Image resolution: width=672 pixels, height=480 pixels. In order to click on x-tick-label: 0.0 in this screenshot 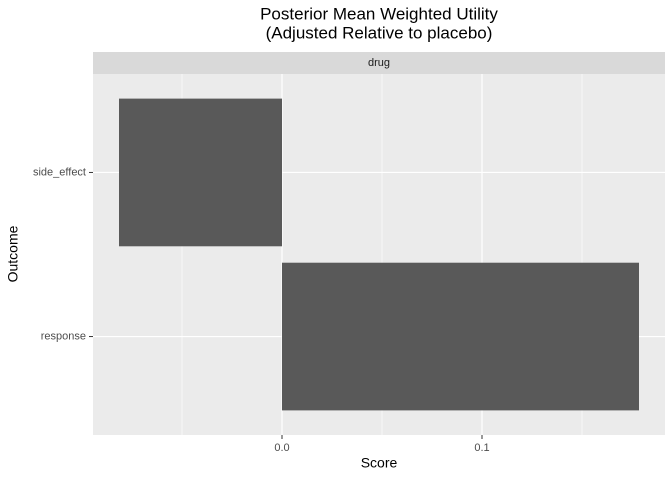, I will do `click(281, 448)`.